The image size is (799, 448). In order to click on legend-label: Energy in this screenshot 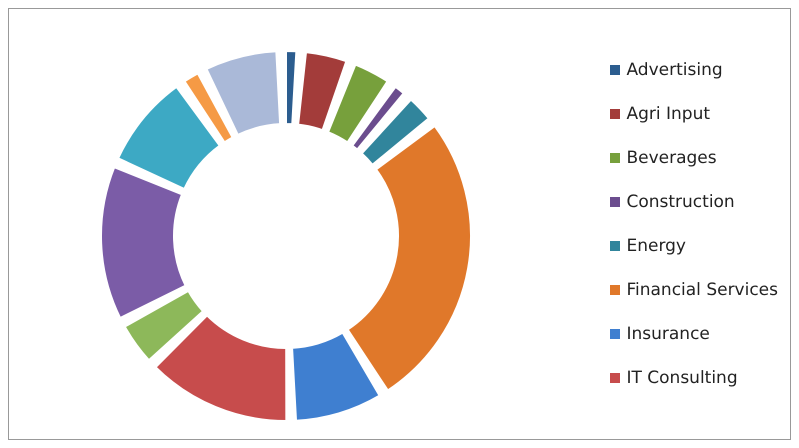, I will do `click(656, 246)`.